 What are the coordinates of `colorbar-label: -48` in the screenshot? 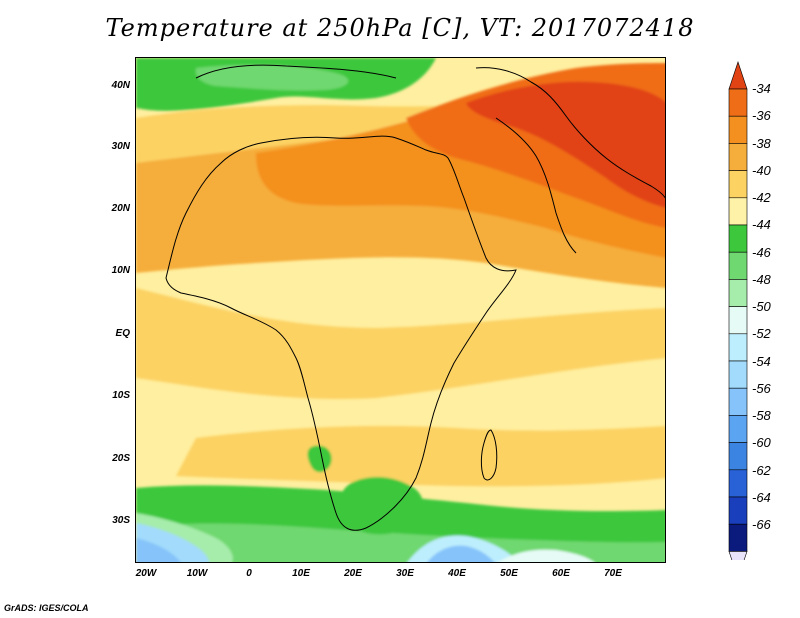 It's located at (761, 279).